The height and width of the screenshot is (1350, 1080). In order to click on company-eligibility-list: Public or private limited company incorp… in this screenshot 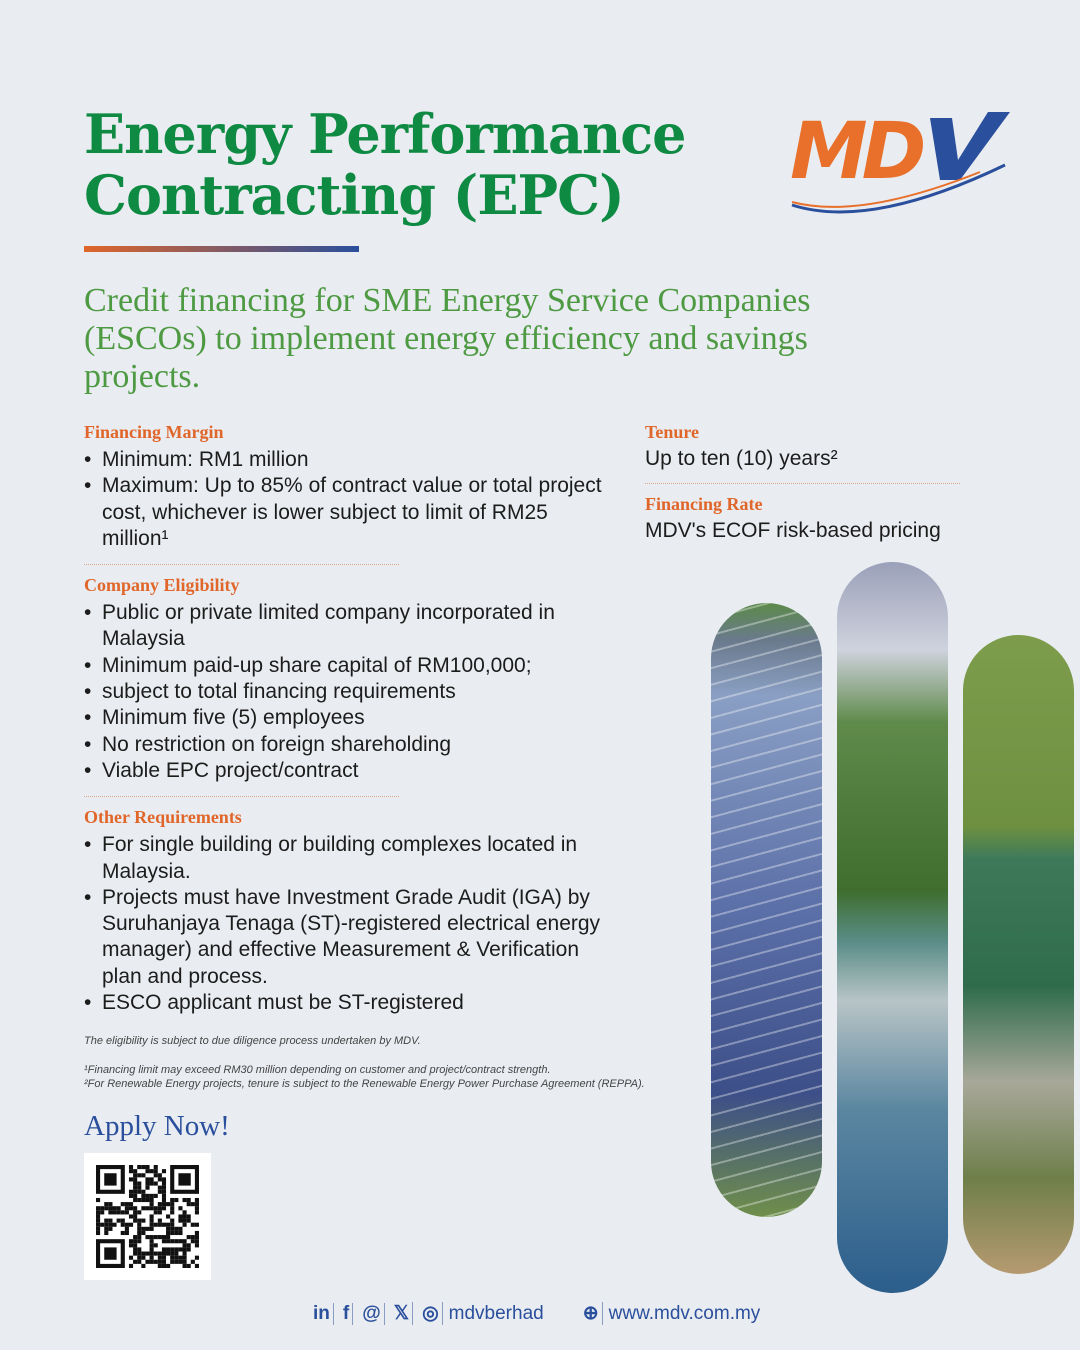, I will do `click(344, 692)`.